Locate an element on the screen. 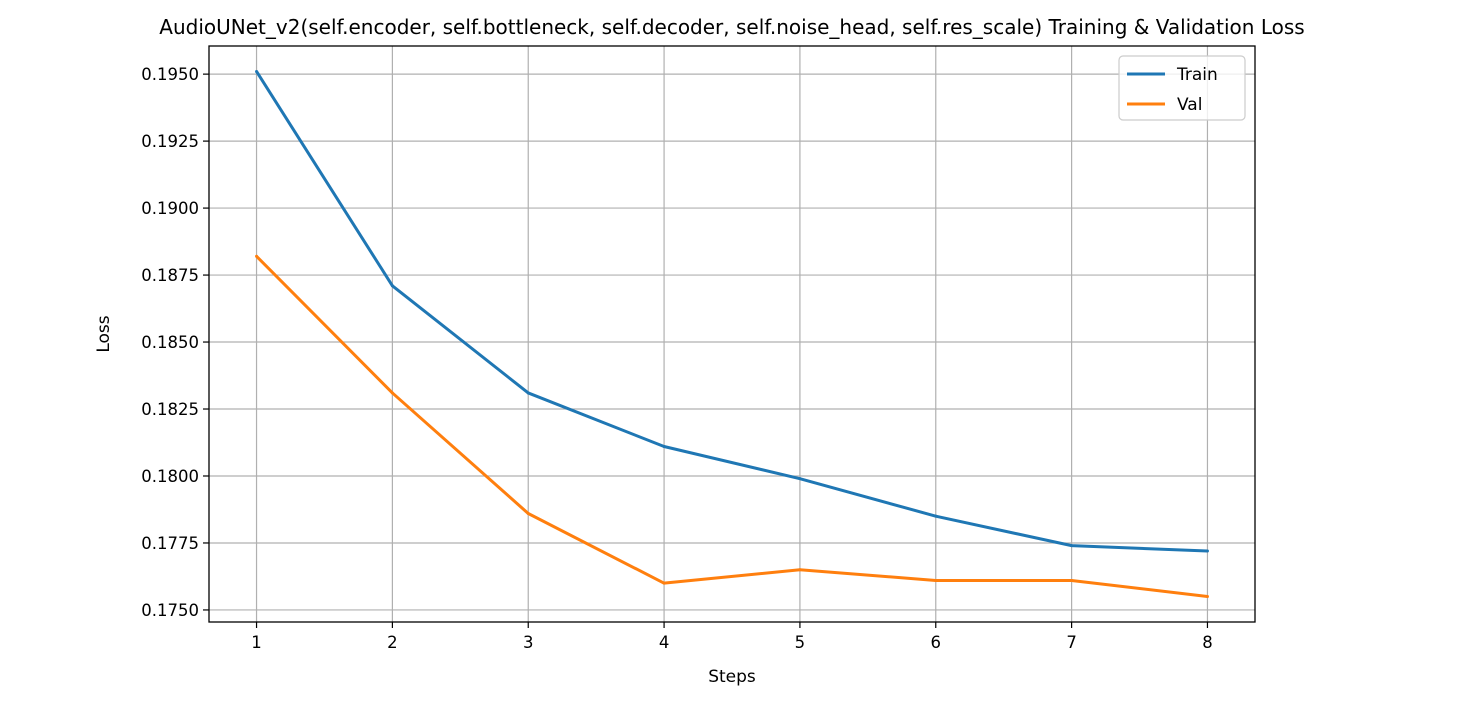 Image resolution: width=1464 pixels, height=701 pixels. x-tick-label: 1 is located at coordinates (256, 642).